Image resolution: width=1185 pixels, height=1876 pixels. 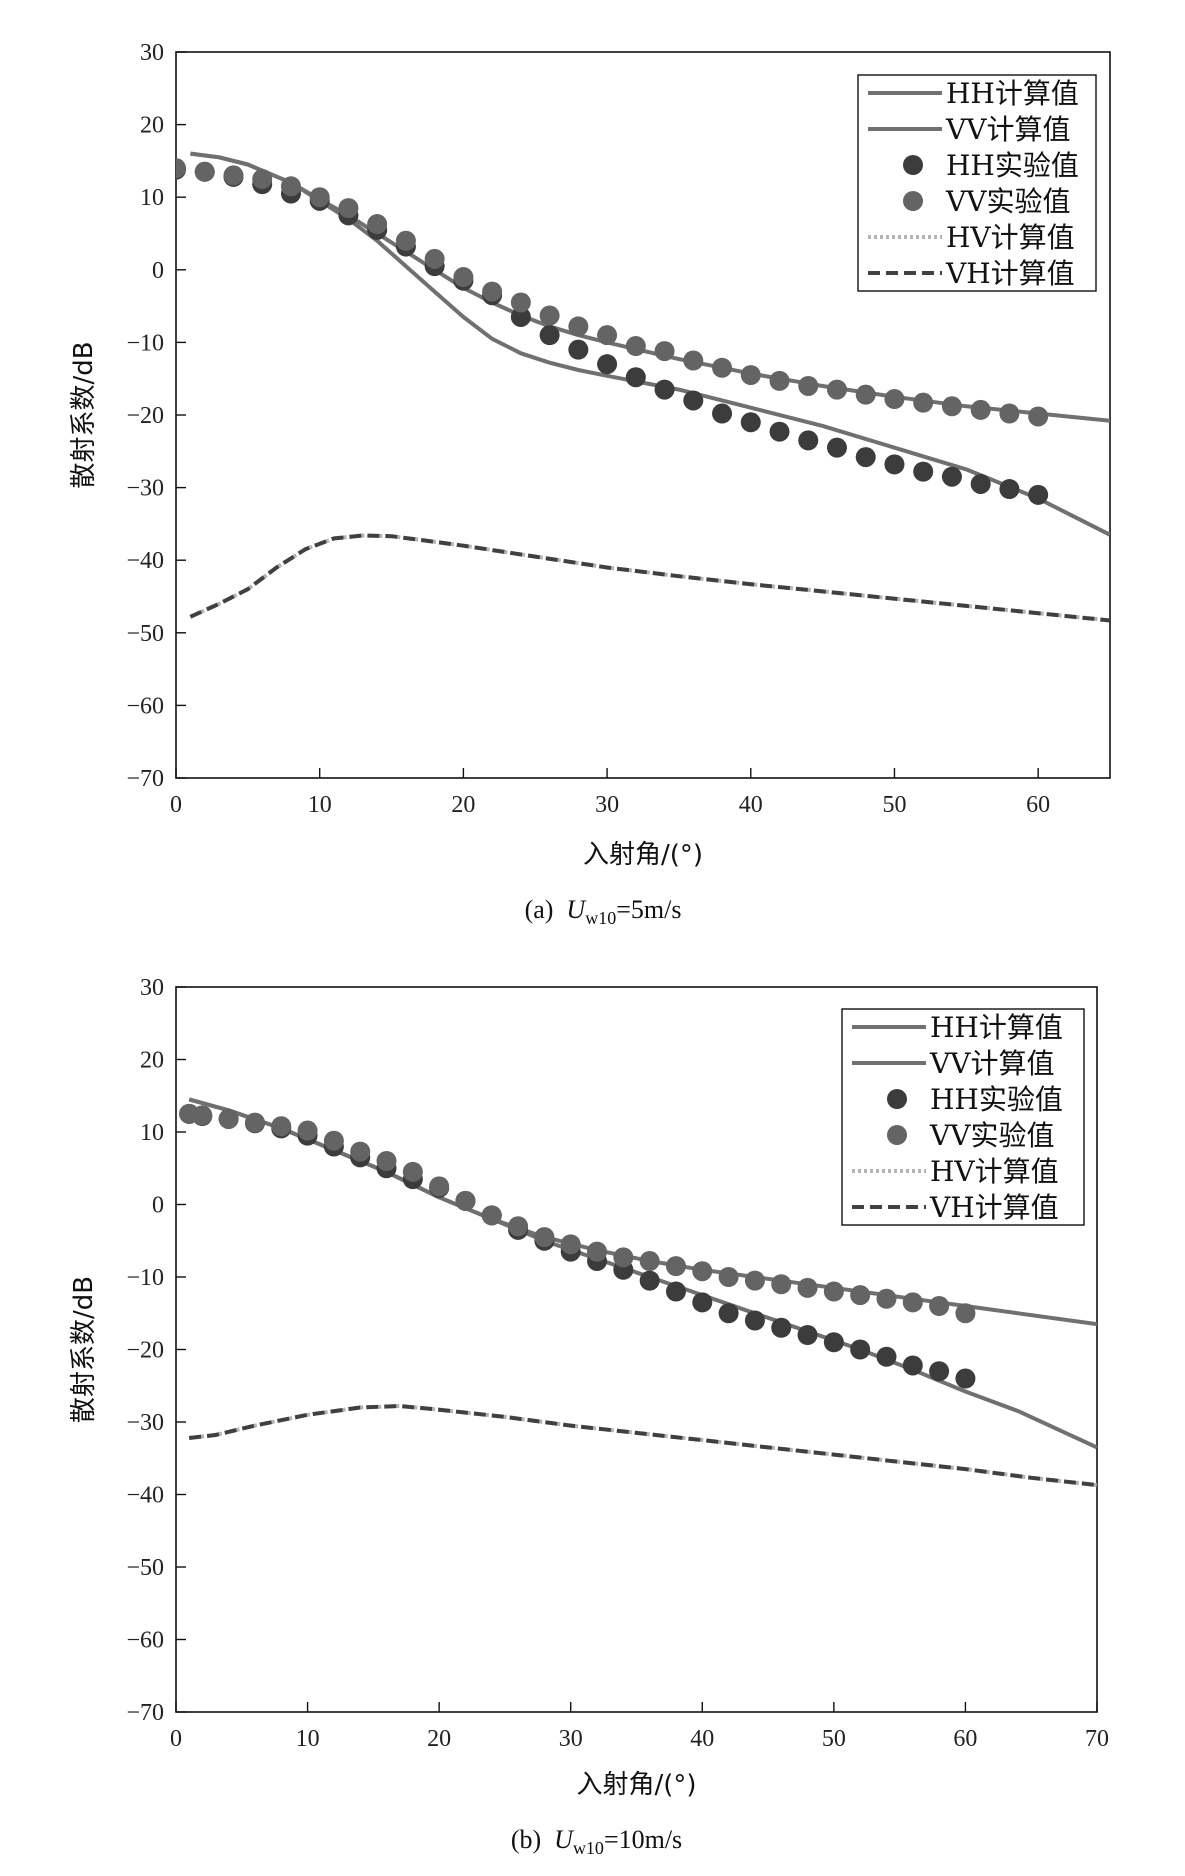 I want to click on y-tick-label: 10, so click(x=152, y=198).